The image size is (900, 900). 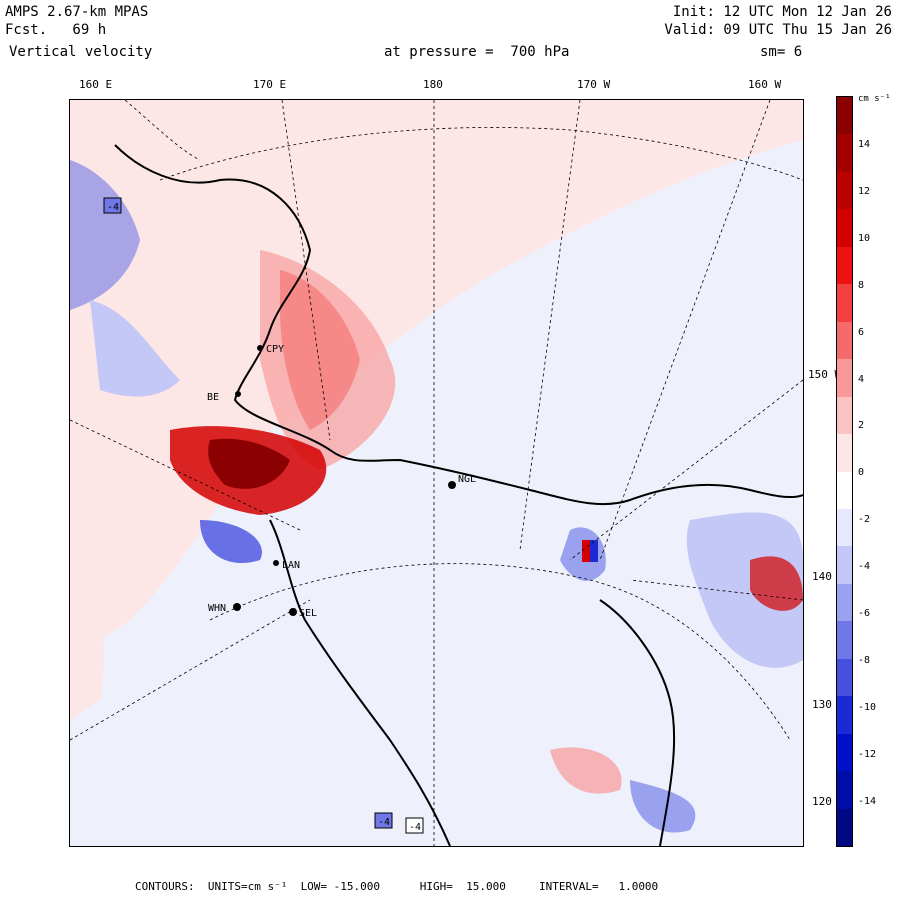 I want to click on negative-region, so click(x=175, y=753).